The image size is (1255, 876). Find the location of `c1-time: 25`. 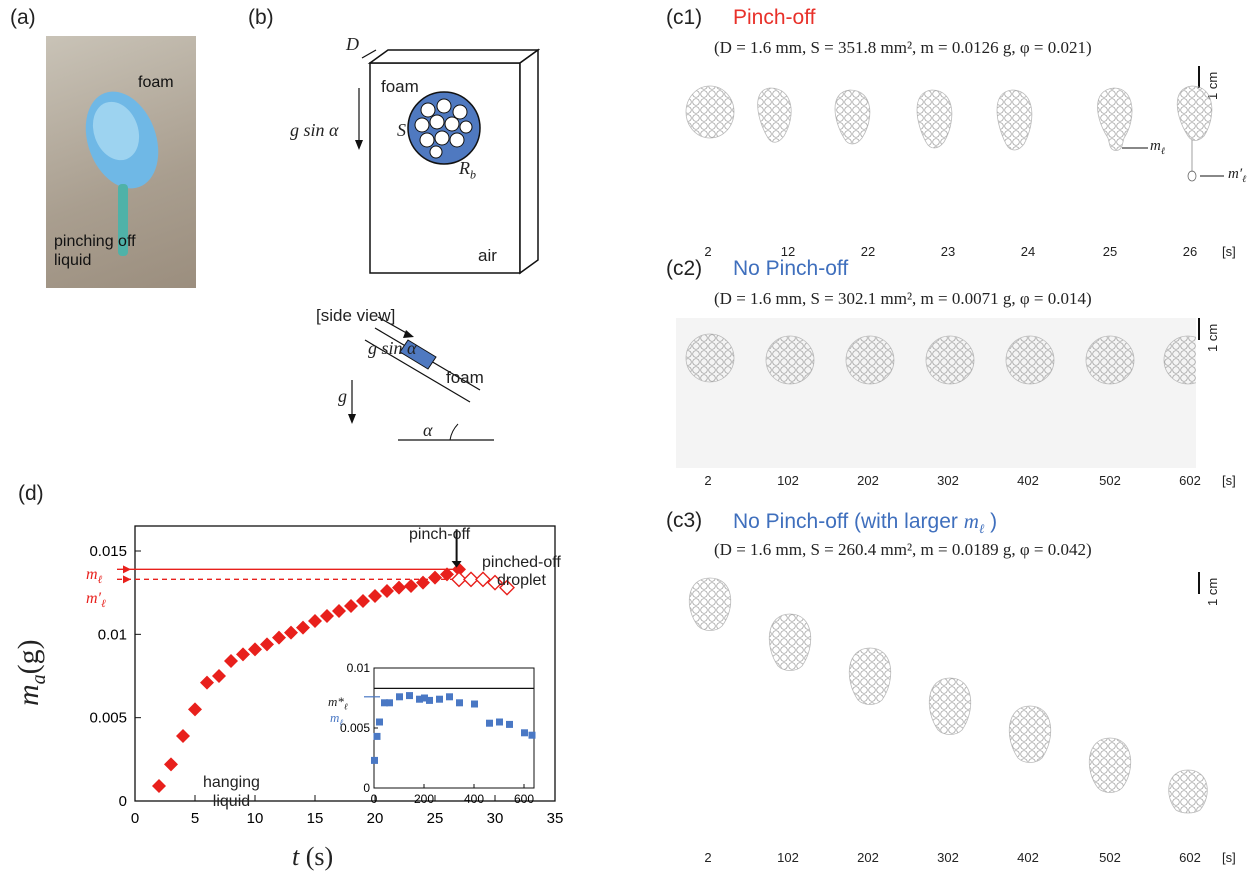

c1-time: 25 is located at coordinates (1110, 251).